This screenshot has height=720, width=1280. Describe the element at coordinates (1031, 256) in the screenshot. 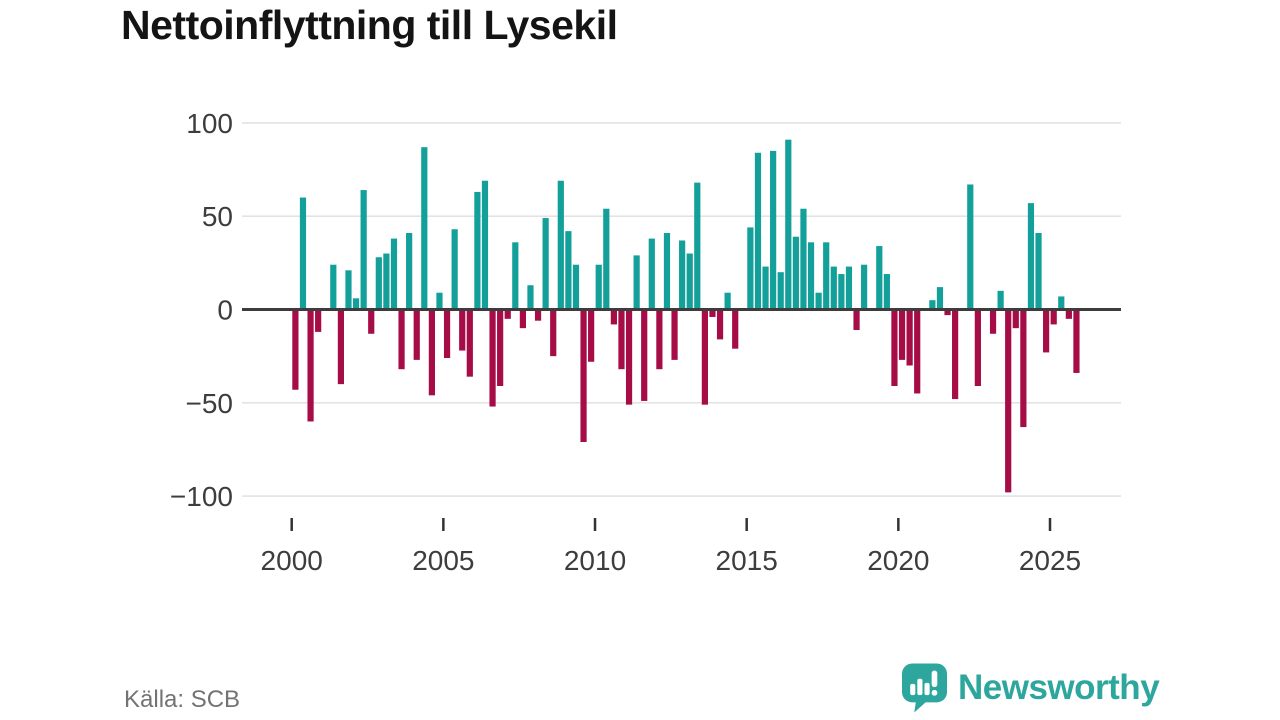

I see `bar-2024-Q2` at that location.